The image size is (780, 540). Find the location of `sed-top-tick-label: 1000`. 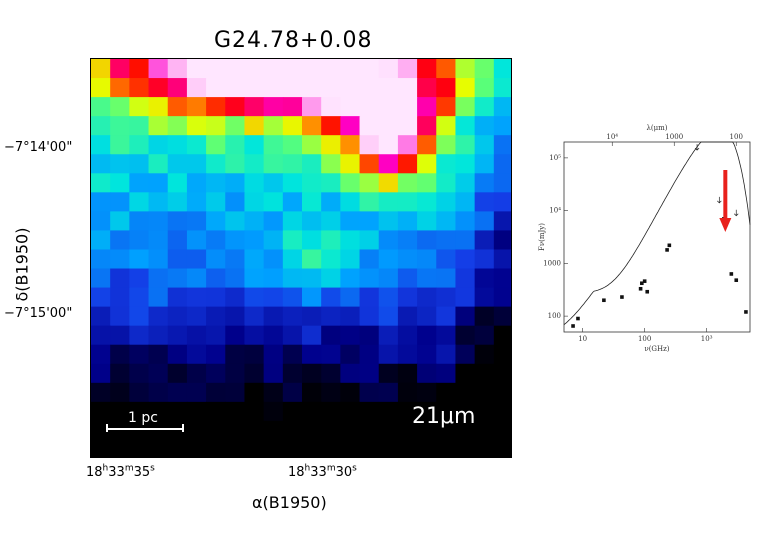

sed-top-tick-label: 1000 is located at coordinates (674, 137).